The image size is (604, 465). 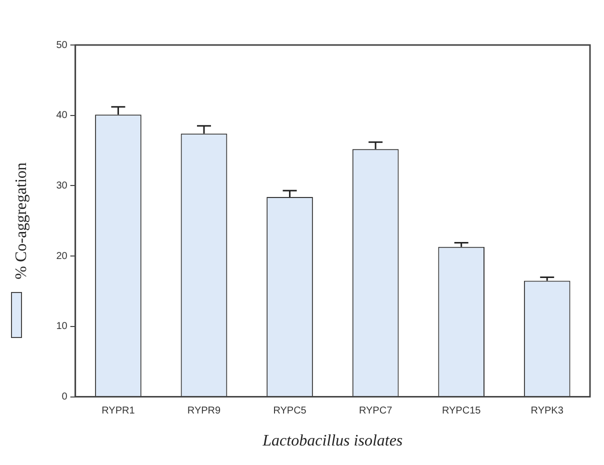 What do you see at coordinates (119, 411) in the screenshot?
I see `x-tick-label: RYPR1` at bounding box center [119, 411].